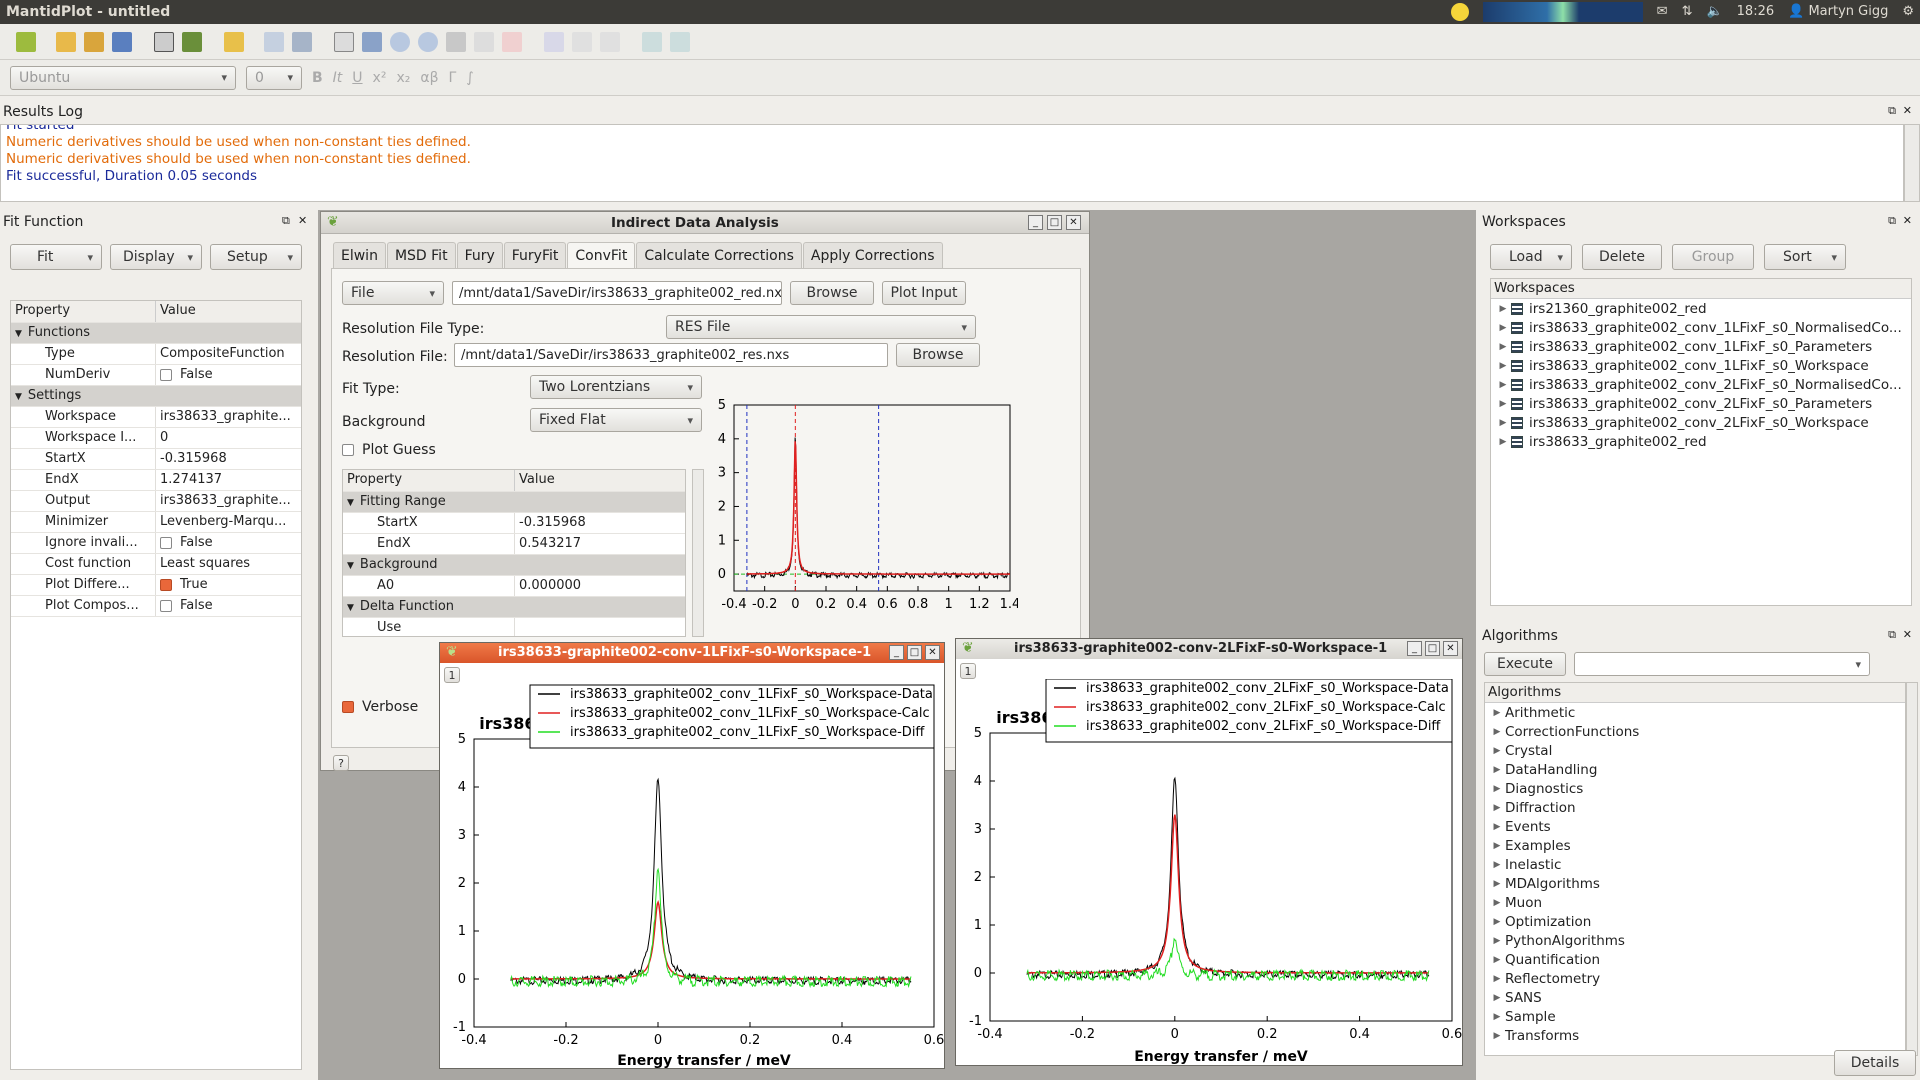  What do you see at coordinates (616, 387) in the screenshot?
I see `fit-type-select: Two Lorentzians` at bounding box center [616, 387].